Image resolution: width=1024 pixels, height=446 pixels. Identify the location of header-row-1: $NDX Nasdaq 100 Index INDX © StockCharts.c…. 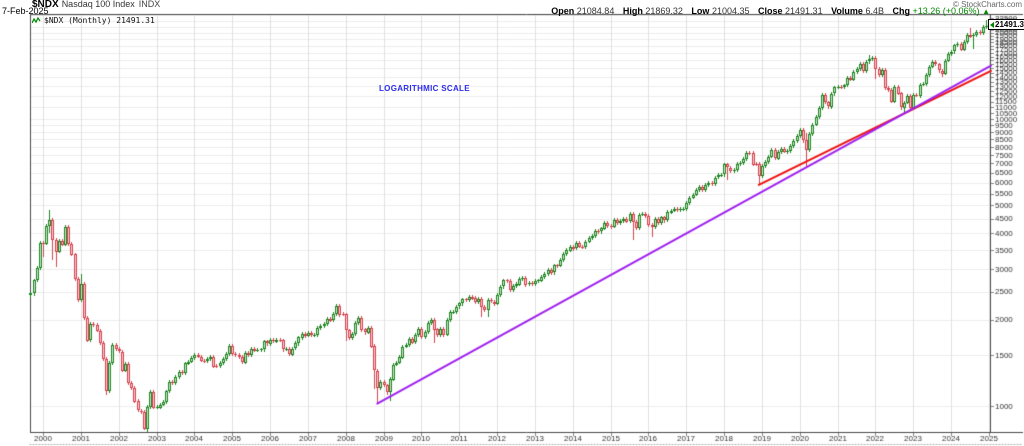
(512, 5).